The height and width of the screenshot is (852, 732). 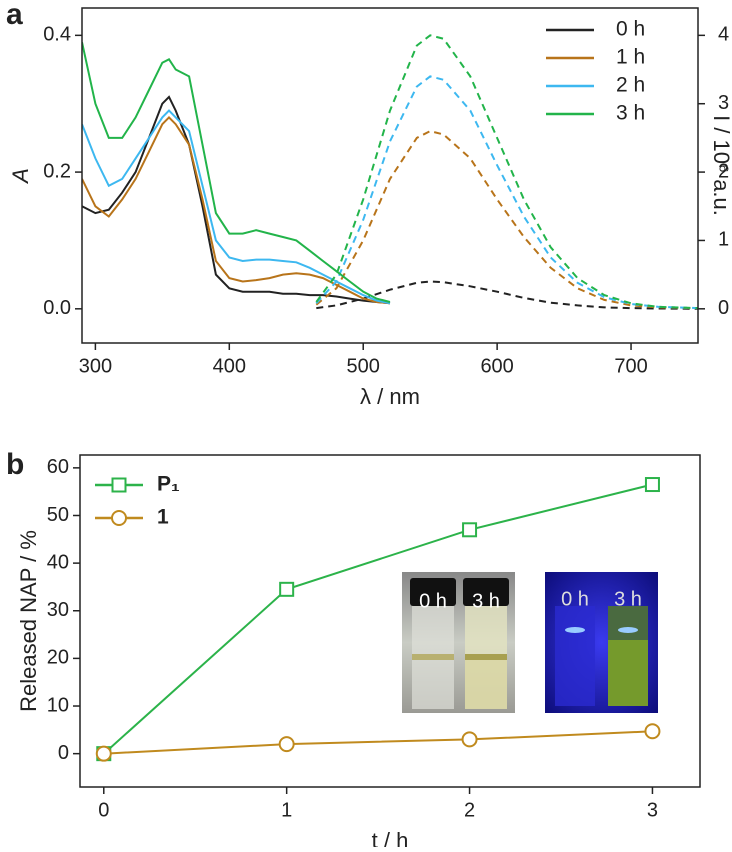 I want to click on x-axis-label: t / h, so click(x=390, y=837).